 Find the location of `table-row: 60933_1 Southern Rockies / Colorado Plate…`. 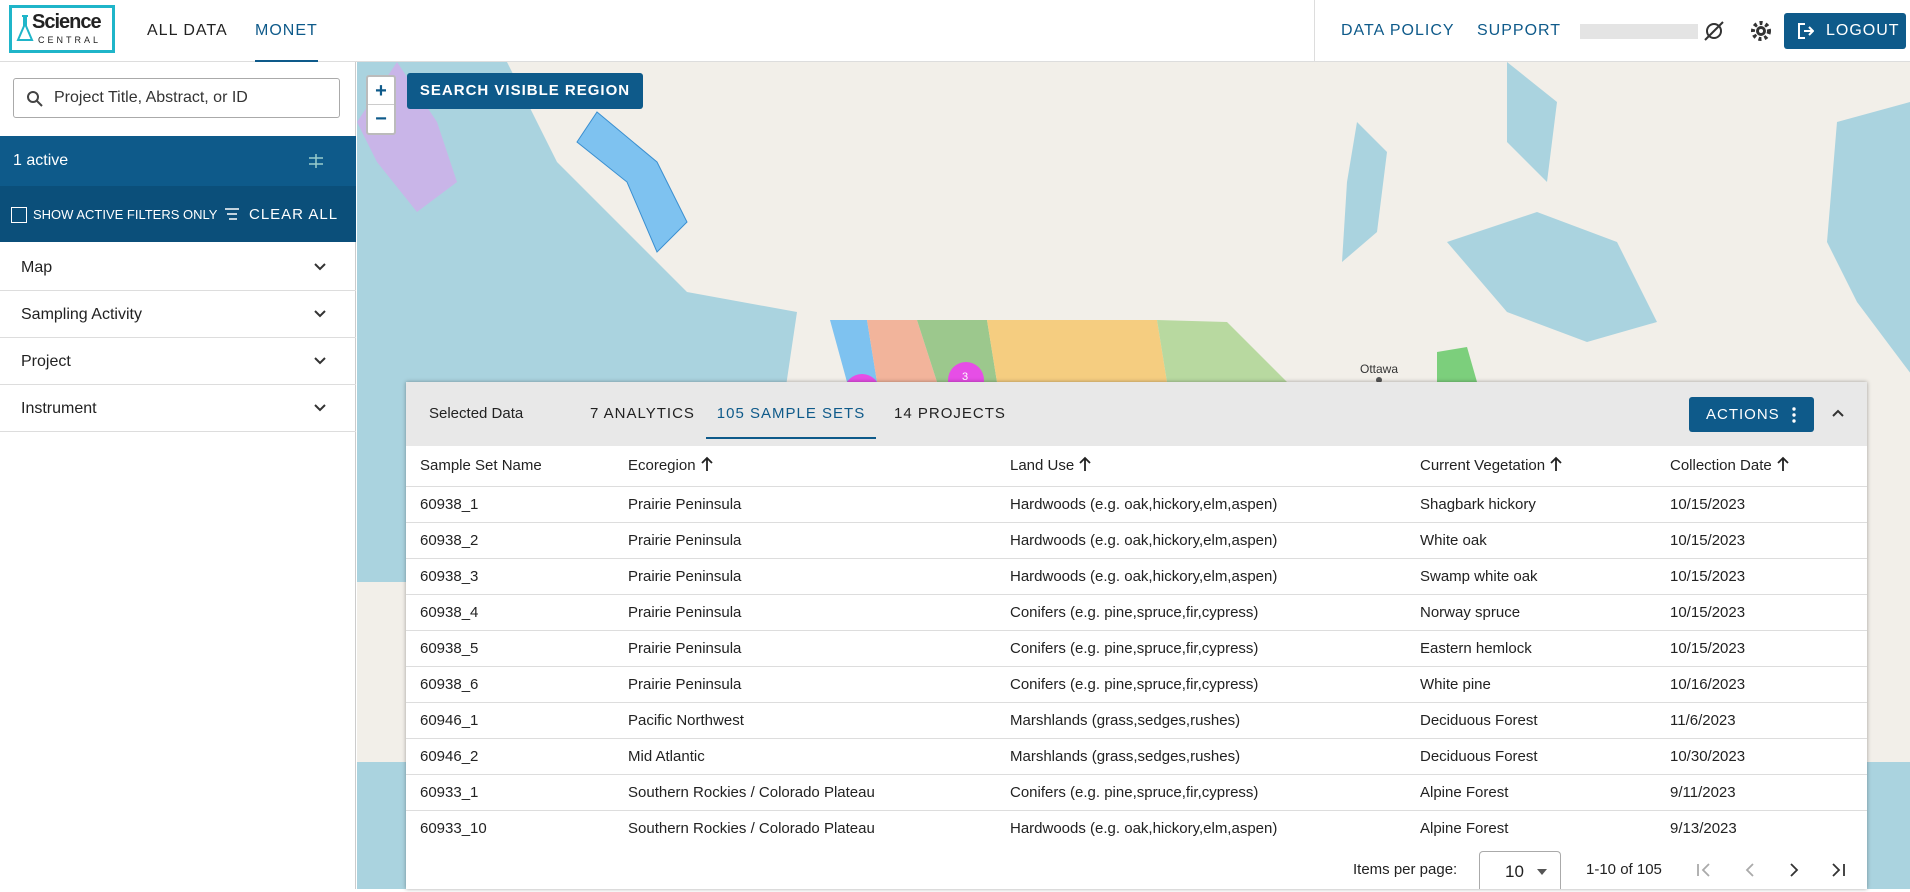

table-row: 60933_1 Southern Rockies / Colorado Plate… is located at coordinates (1136, 792).